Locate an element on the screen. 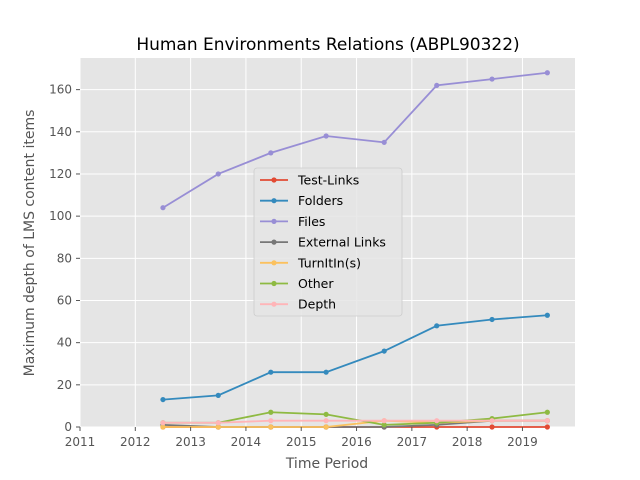  y-tick-label: 80 is located at coordinates (64, 258).